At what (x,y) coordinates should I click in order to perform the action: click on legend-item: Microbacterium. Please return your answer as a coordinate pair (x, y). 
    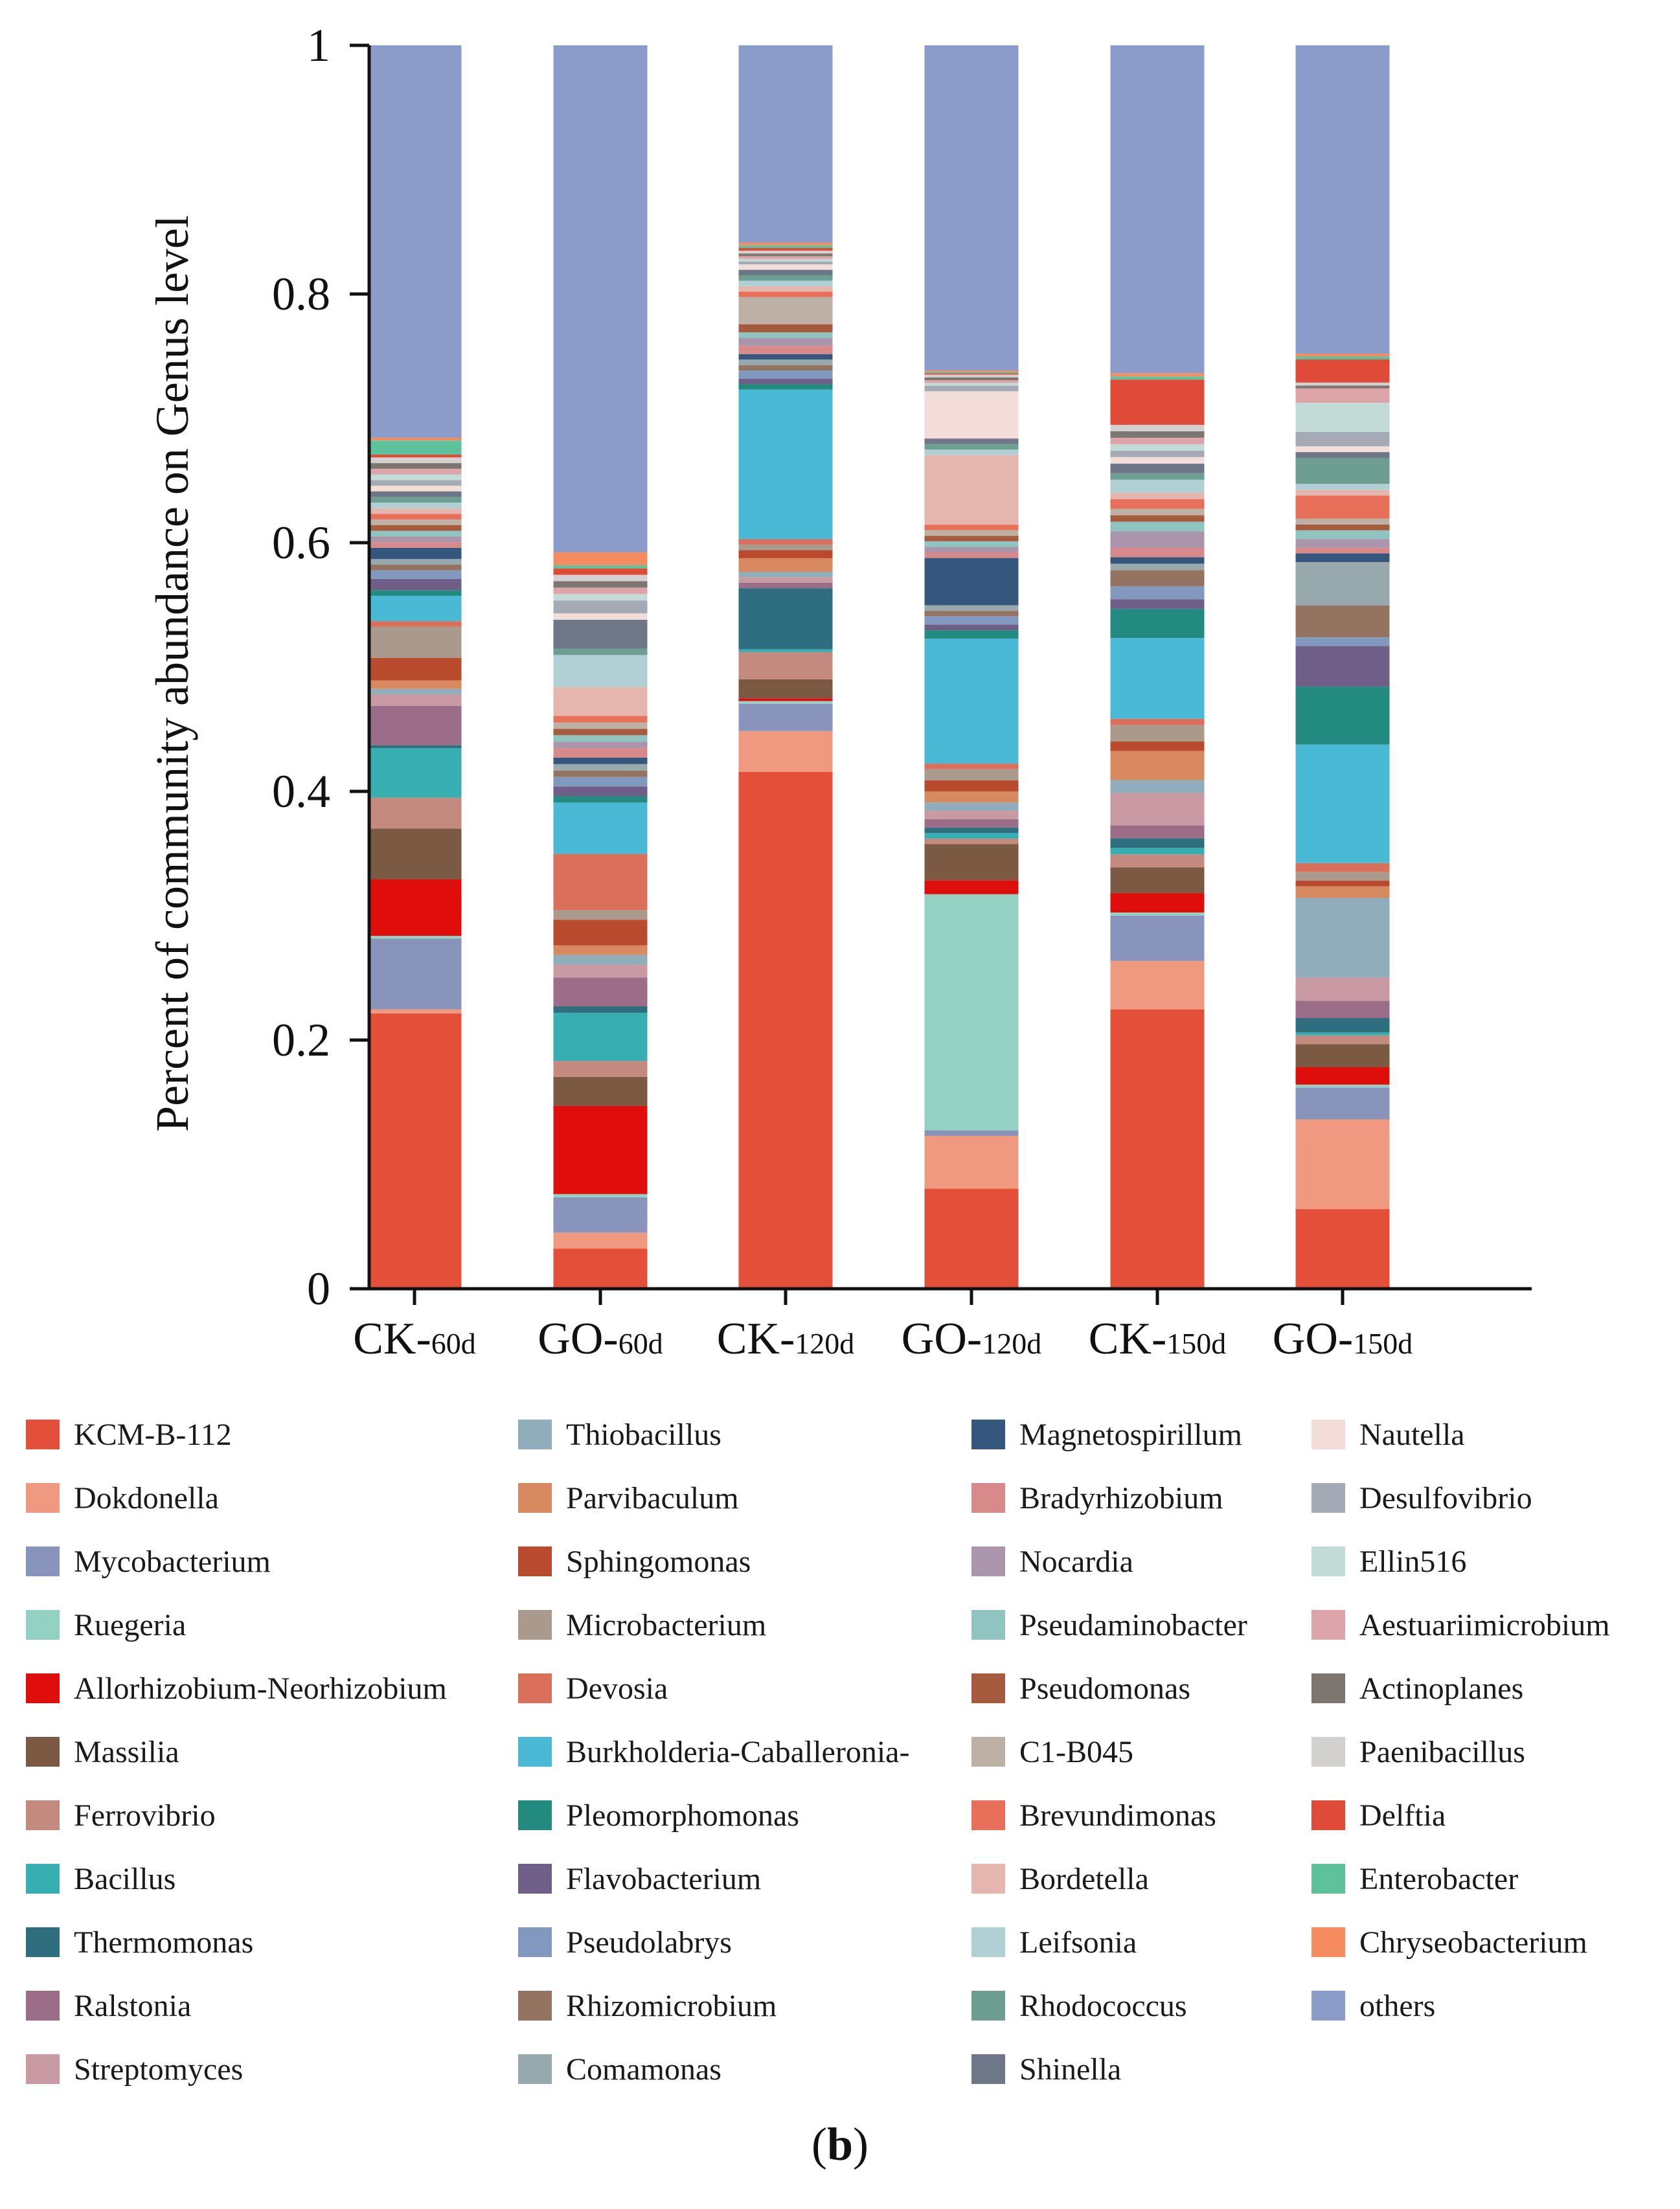
    Looking at the image, I should click on (642, 1624).